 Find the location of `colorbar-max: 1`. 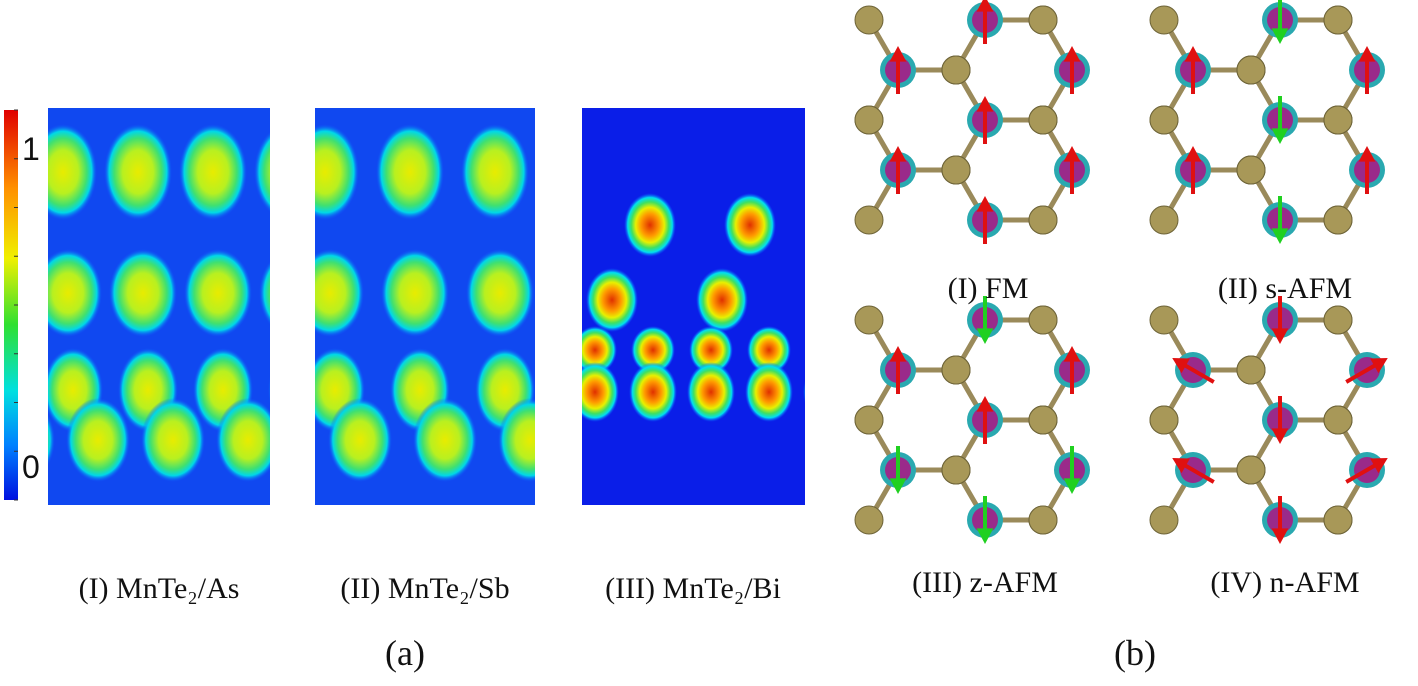

colorbar-max: 1 is located at coordinates (31, 149).